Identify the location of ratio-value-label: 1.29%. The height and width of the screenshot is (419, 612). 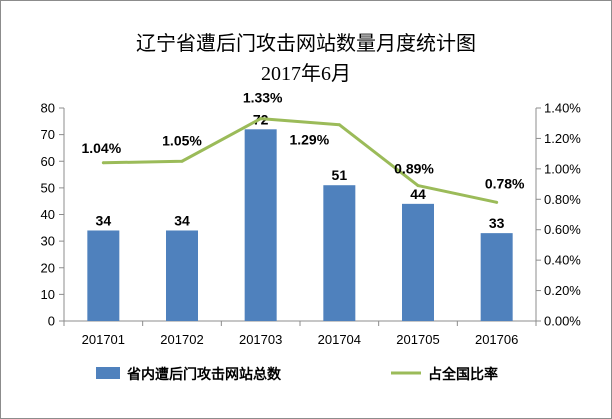
(309, 140).